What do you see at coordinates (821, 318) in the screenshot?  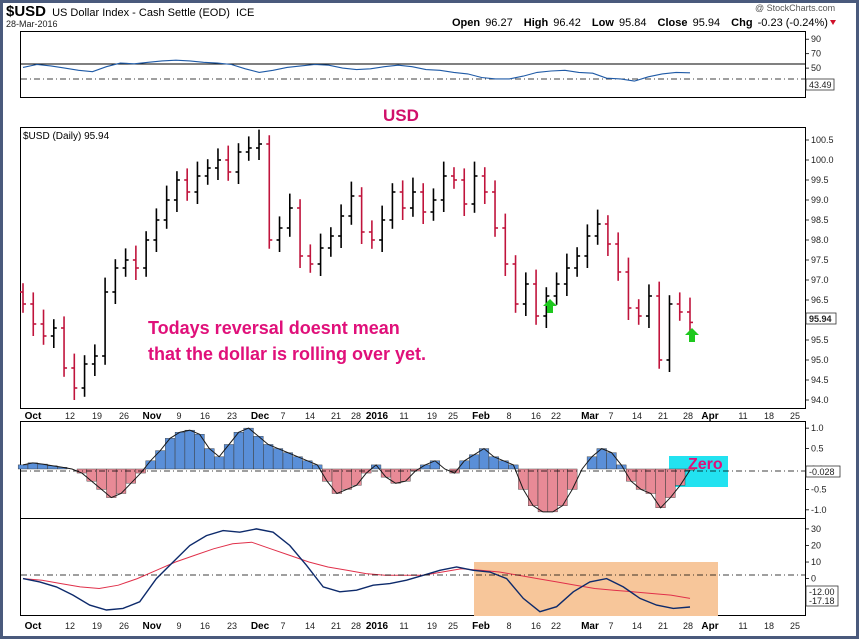 I see `price-last-tag: 95.94` at bounding box center [821, 318].